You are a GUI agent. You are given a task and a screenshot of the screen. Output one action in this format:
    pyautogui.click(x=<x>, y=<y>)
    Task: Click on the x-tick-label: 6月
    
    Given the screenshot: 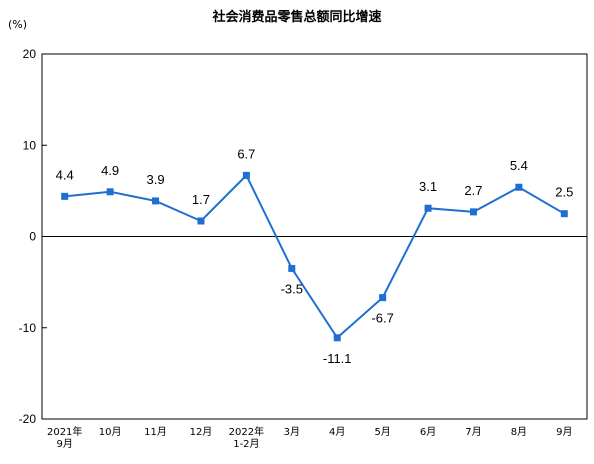 What is the action you would take?
    pyautogui.click(x=428, y=432)
    